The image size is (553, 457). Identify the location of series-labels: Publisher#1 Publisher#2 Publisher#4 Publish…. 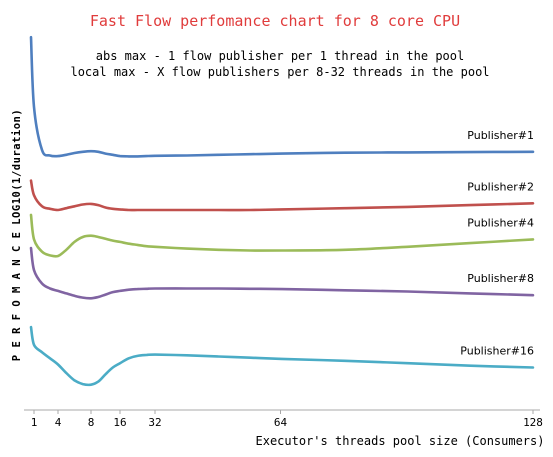
(497, 243).